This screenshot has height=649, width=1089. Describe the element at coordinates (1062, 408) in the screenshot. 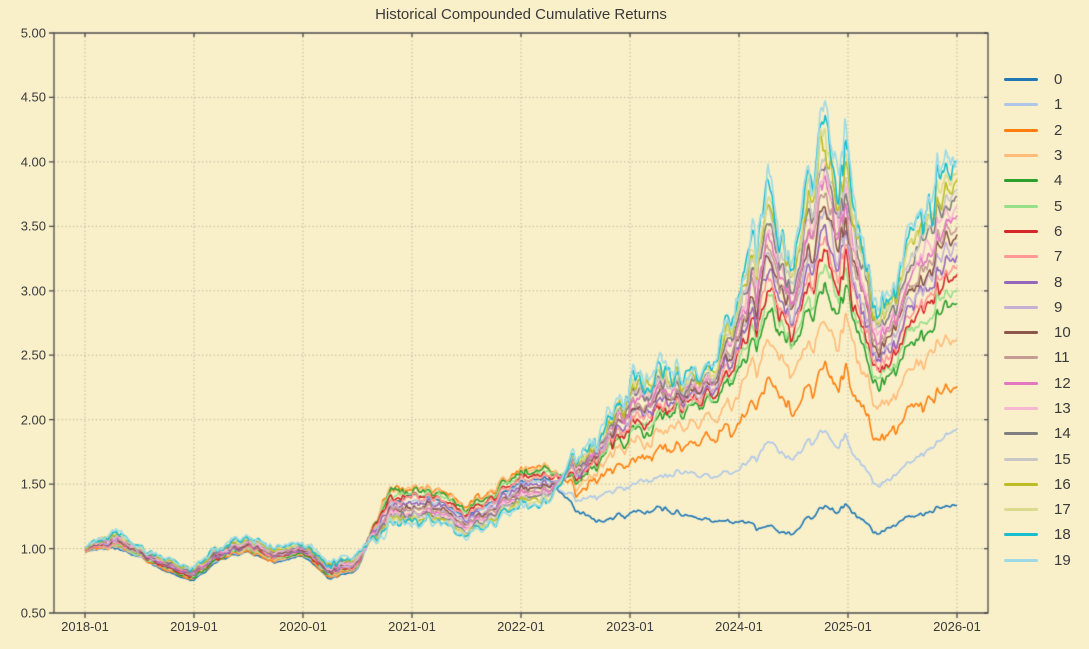

I see `legend-label: 13` at that location.